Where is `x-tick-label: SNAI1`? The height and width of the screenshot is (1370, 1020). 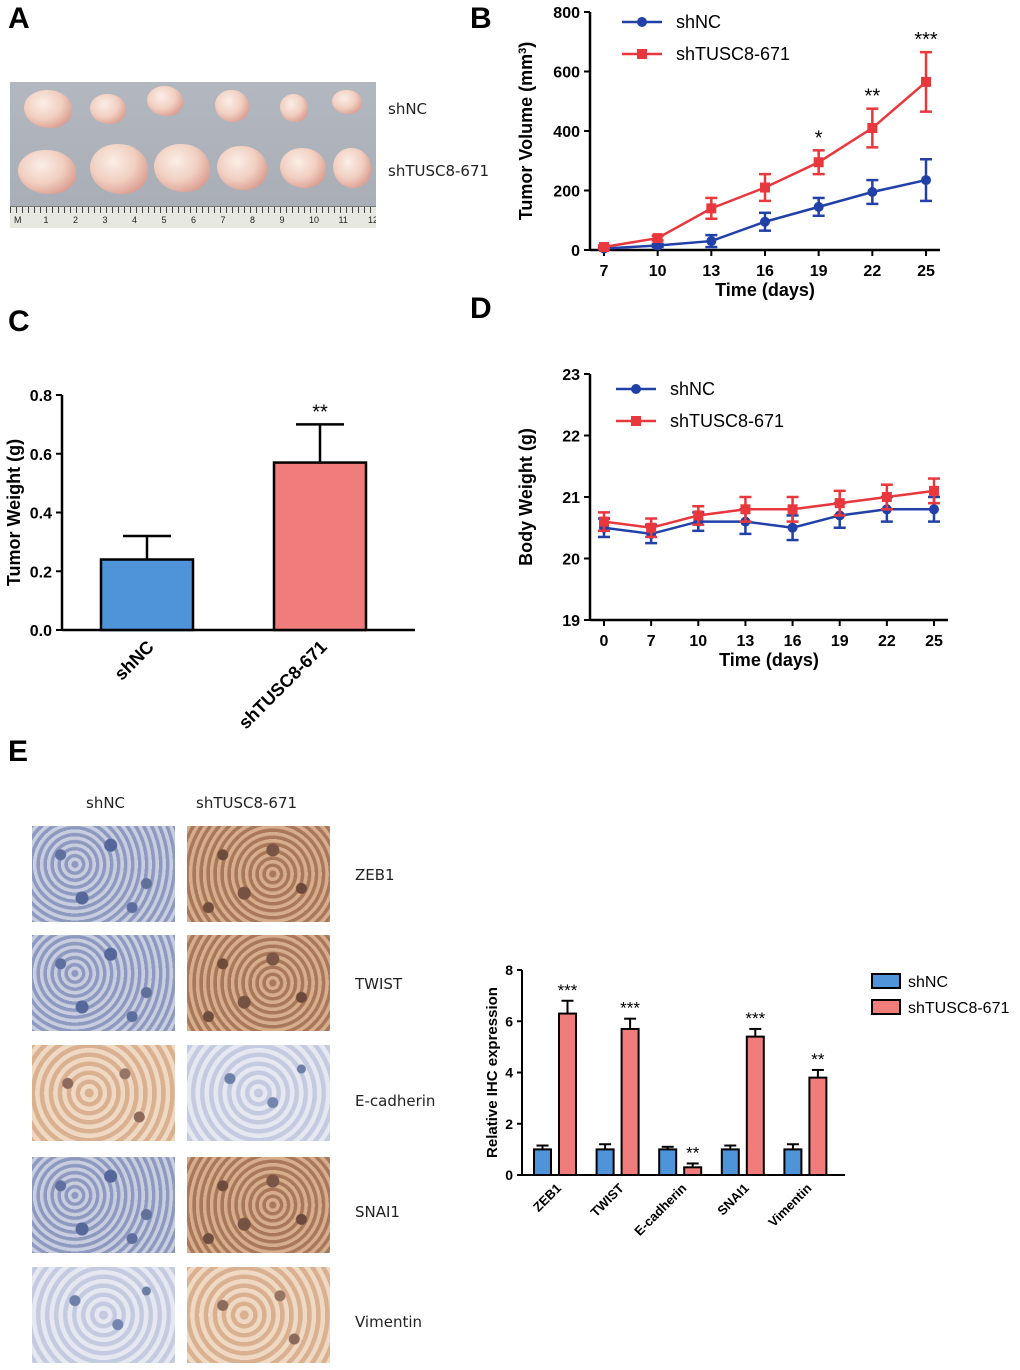 x-tick-label: SNAI1 is located at coordinates (733, 1200).